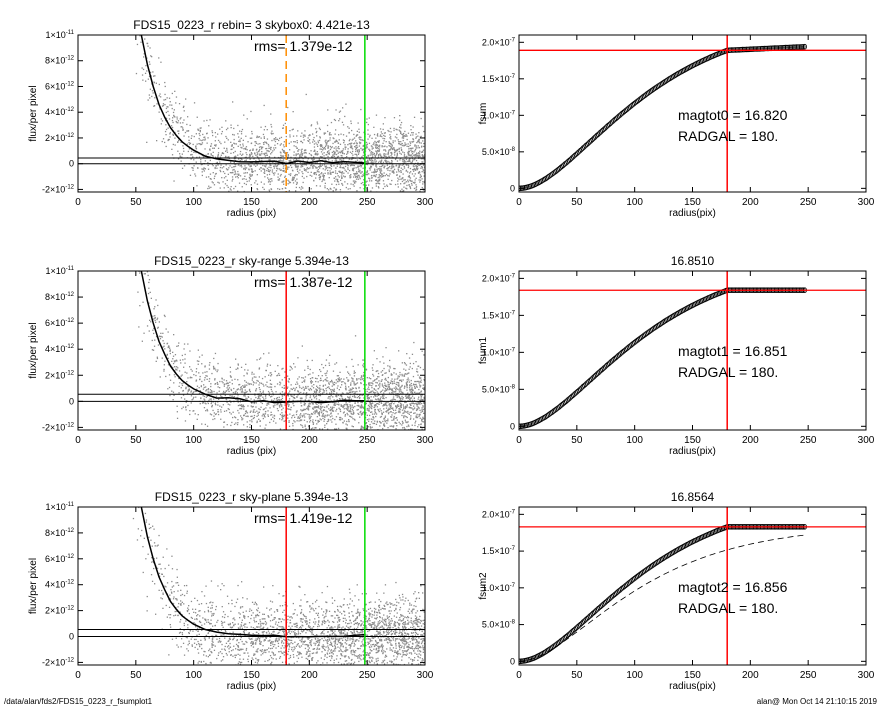  I want to click on growth-1-xtick-label: 150, so click(692, 202).